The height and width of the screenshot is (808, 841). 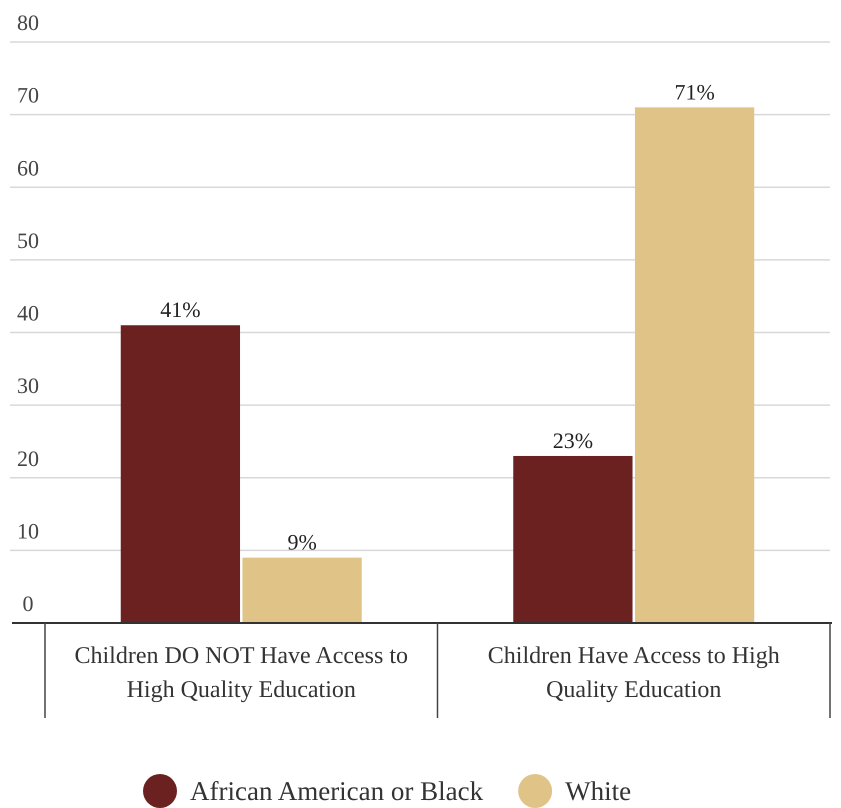 What do you see at coordinates (634, 673) in the screenshot?
I see `x-tick-label: Children Have Access to High Quality Education` at bounding box center [634, 673].